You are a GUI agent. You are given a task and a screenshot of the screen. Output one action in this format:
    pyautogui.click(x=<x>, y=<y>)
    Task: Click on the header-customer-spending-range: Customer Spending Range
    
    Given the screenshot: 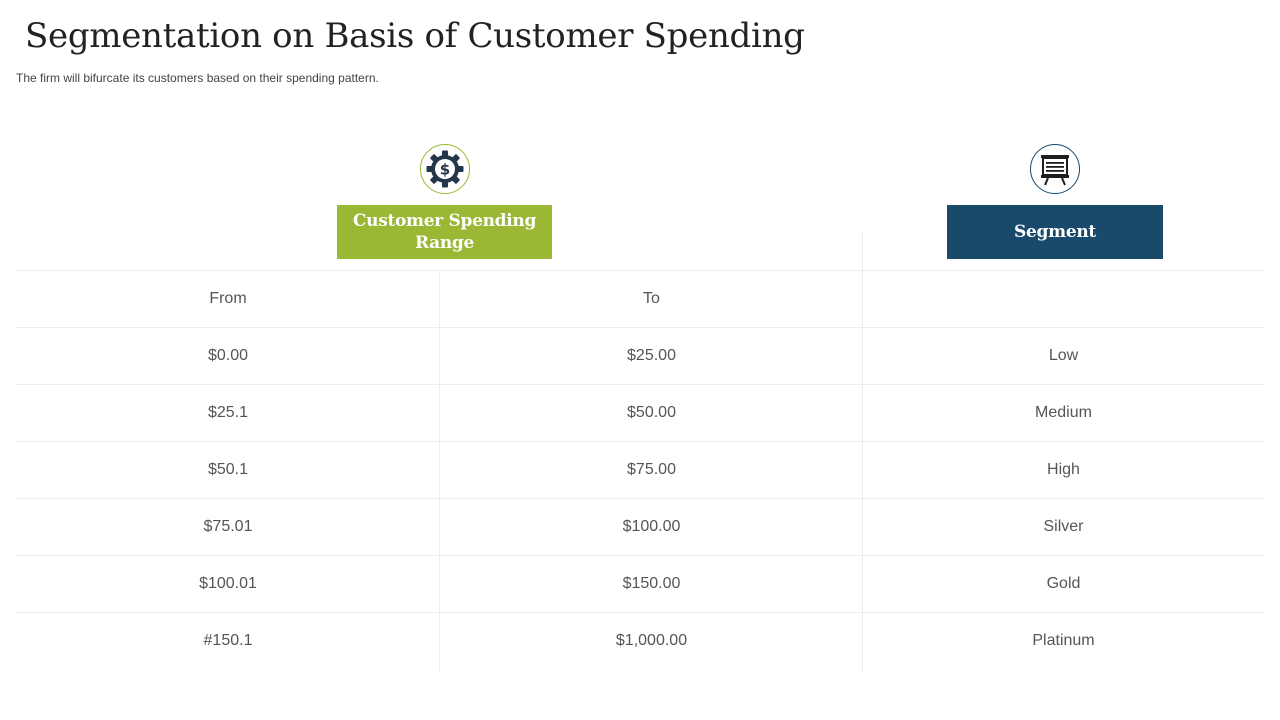 What is the action you would take?
    pyautogui.click(x=444, y=232)
    